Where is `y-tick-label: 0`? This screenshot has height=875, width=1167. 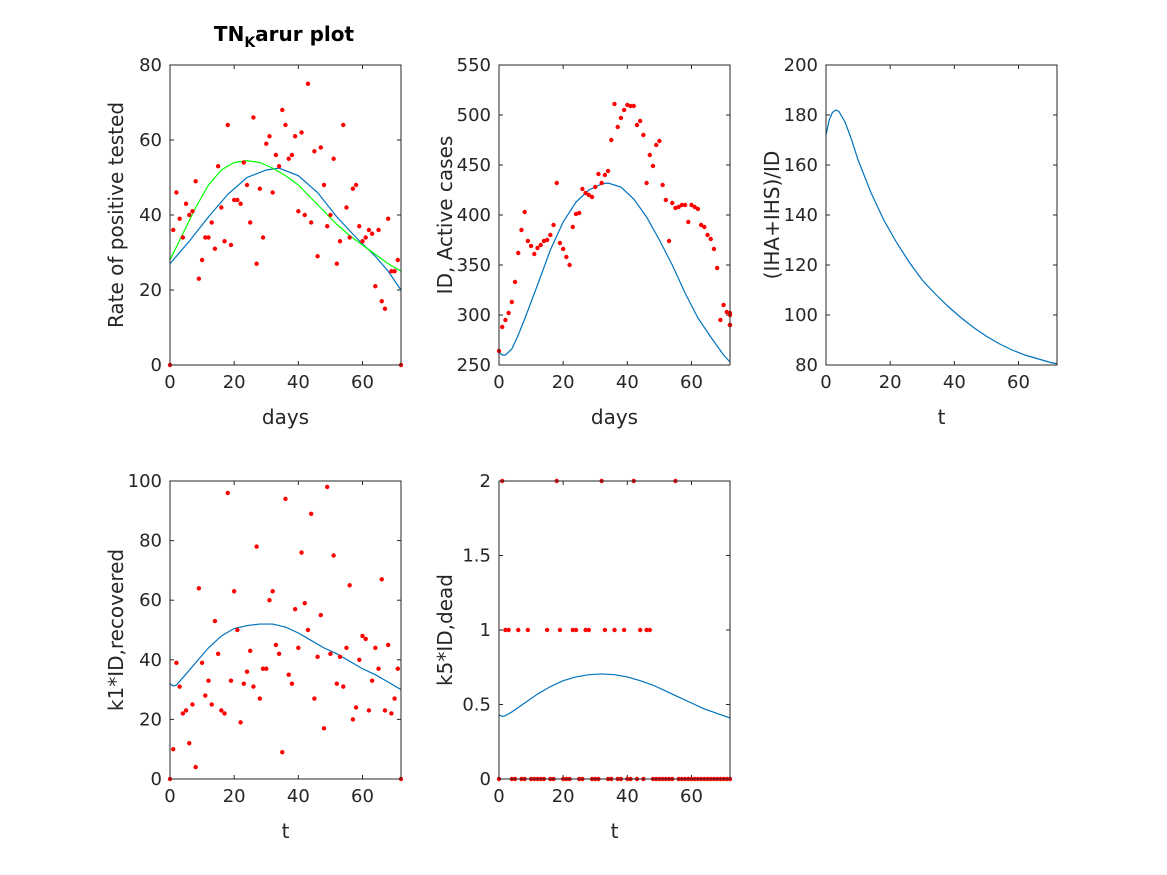
y-tick-label: 0 is located at coordinates (156, 365).